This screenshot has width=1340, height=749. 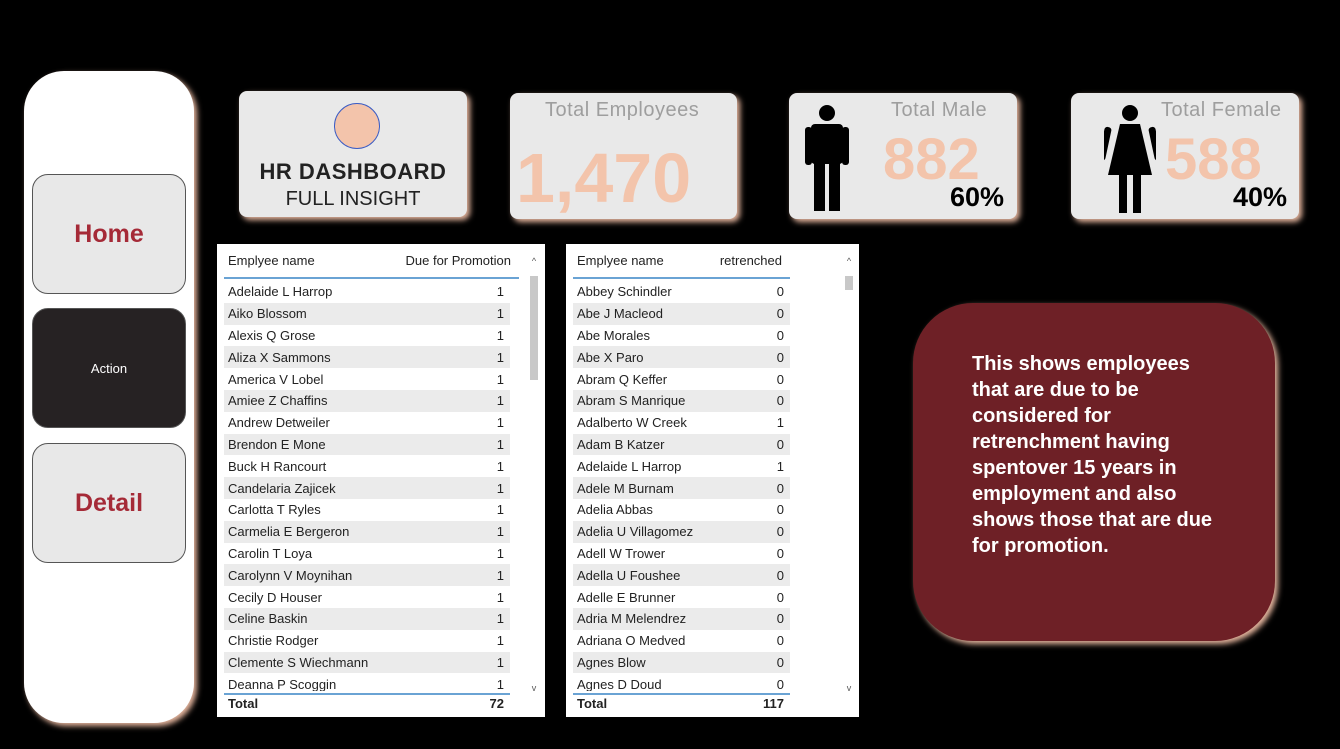 What do you see at coordinates (681, 336) in the screenshot?
I see `table-row: Abe Morales 0` at bounding box center [681, 336].